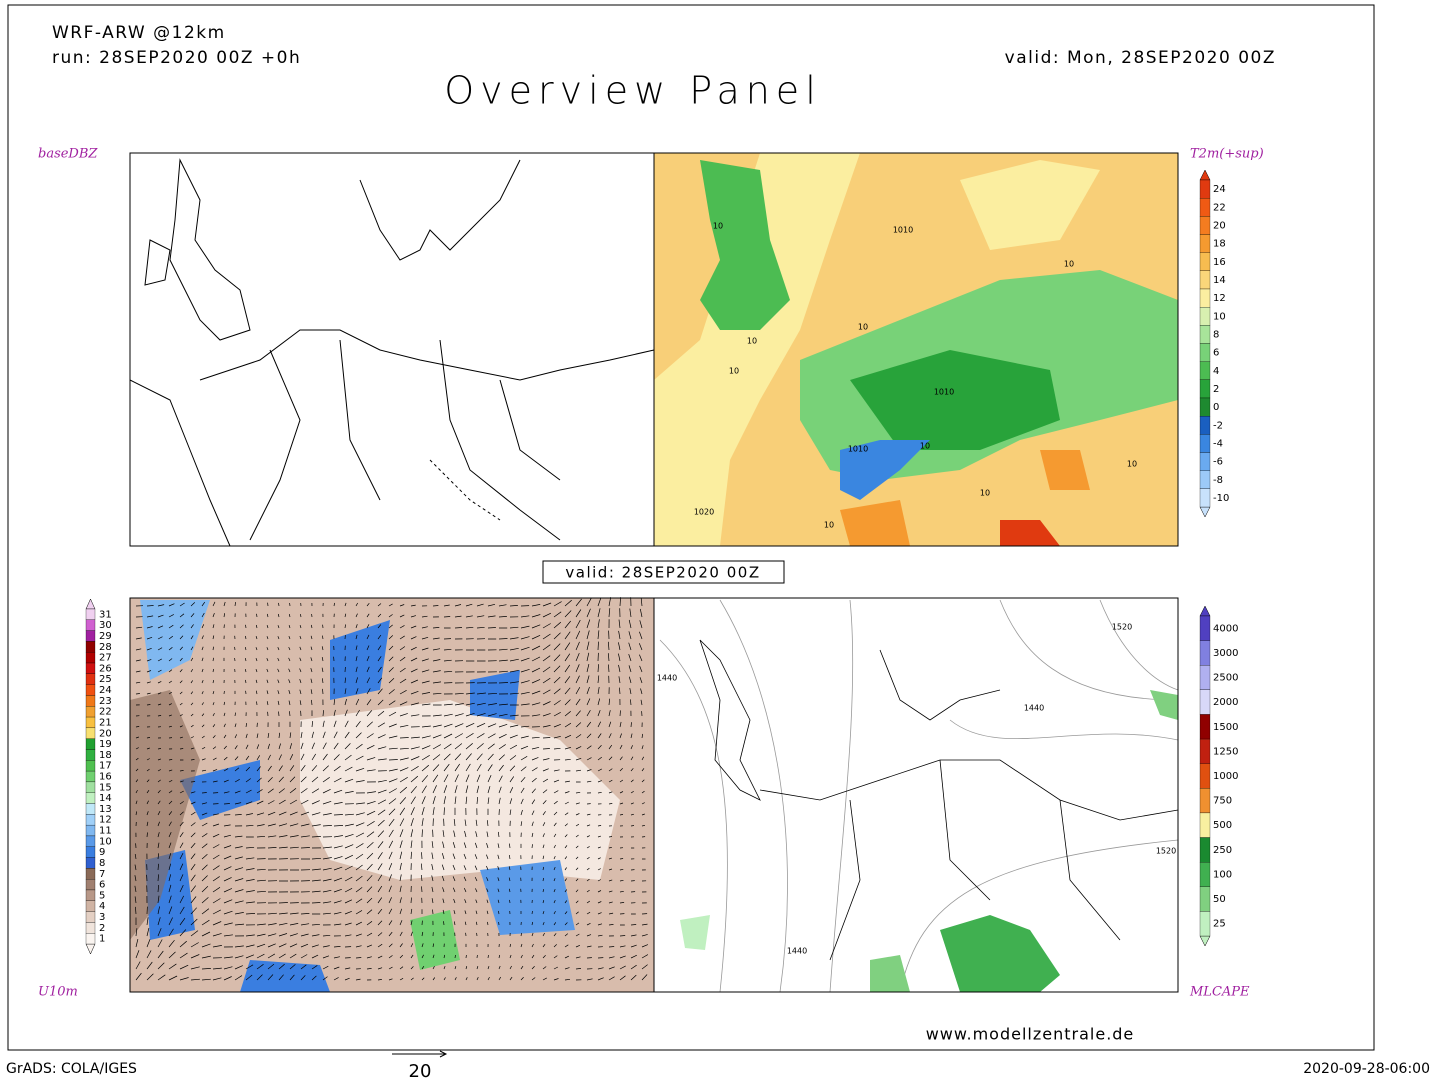 This screenshot has height=1080, width=1440. I want to click on colorbar-label: -8, so click(1218, 480).